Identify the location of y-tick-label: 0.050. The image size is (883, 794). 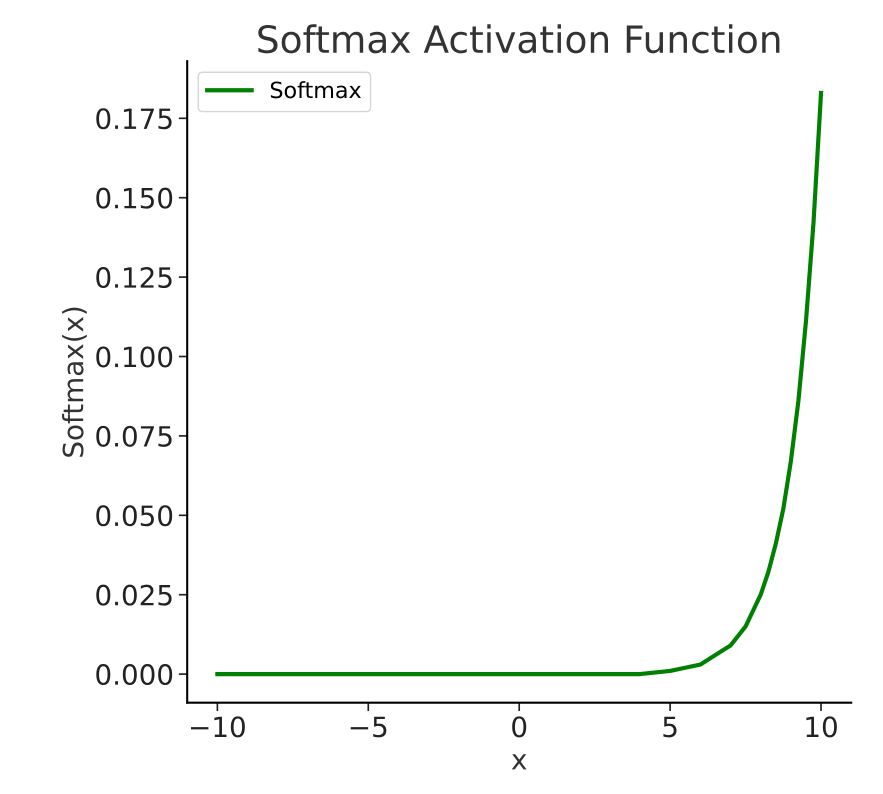
(134, 515).